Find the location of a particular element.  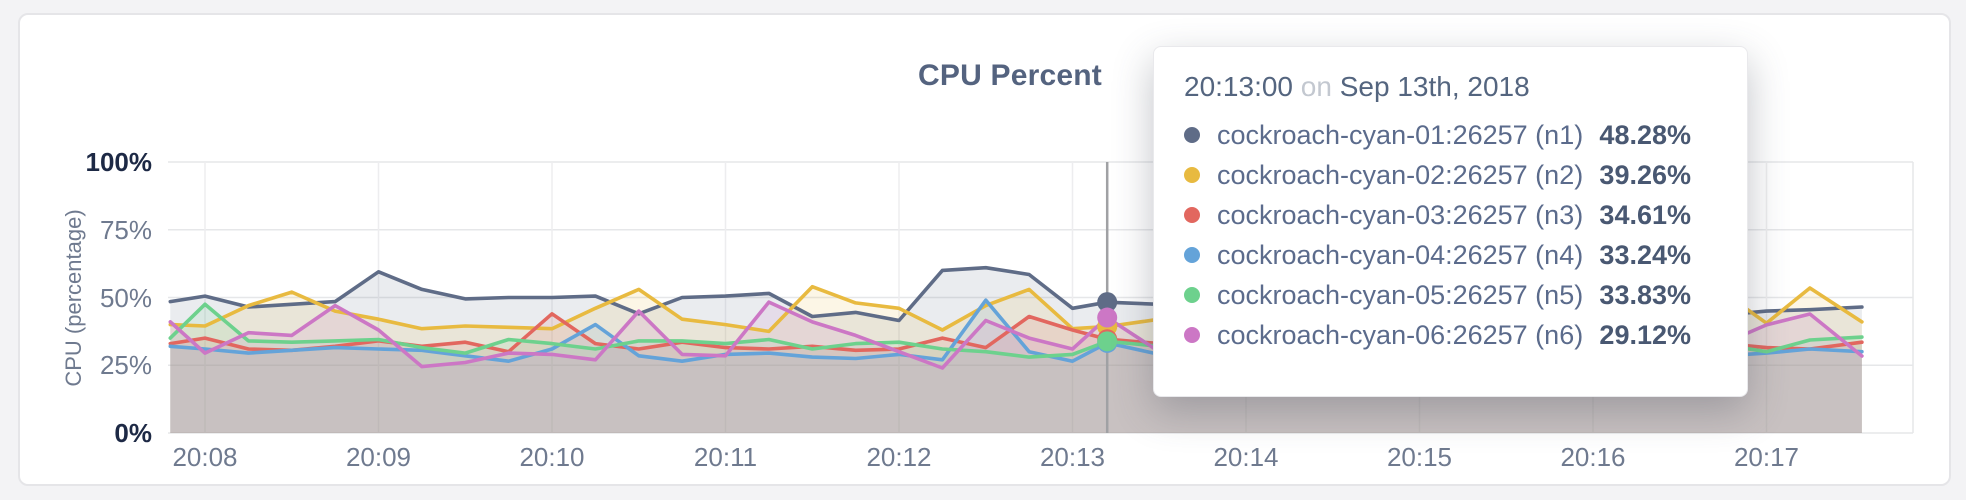

y-tick-label-75%: 75% is located at coordinates (125, 229).